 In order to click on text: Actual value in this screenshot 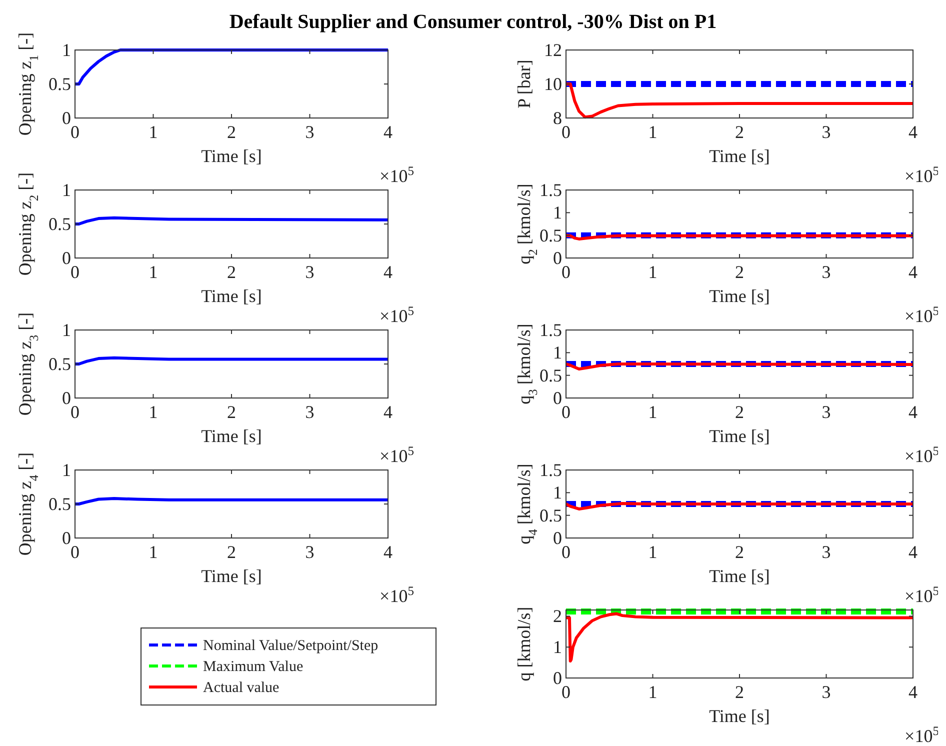, I will do `click(241, 688)`.